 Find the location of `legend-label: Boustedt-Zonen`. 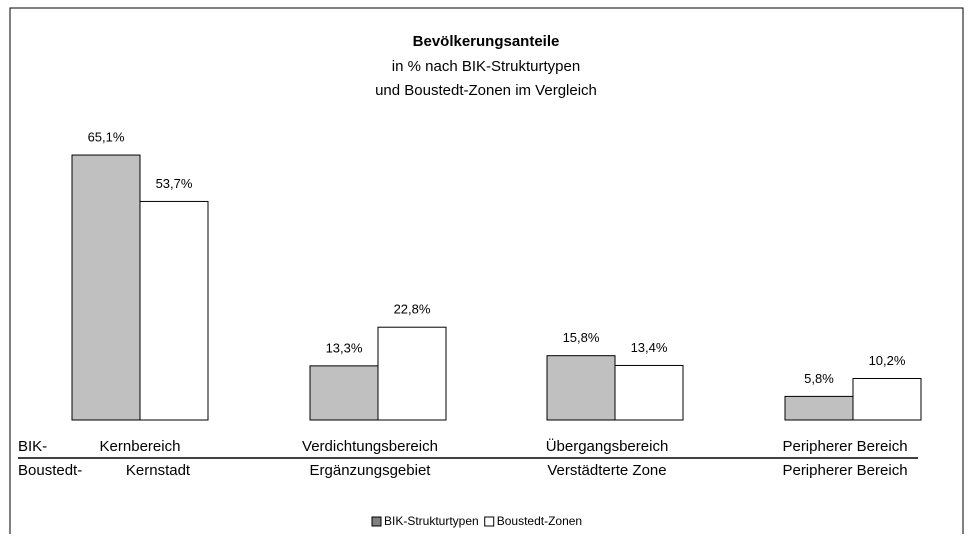

legend-label: Boustedt-Zonen is located at coordinates (539, 521).